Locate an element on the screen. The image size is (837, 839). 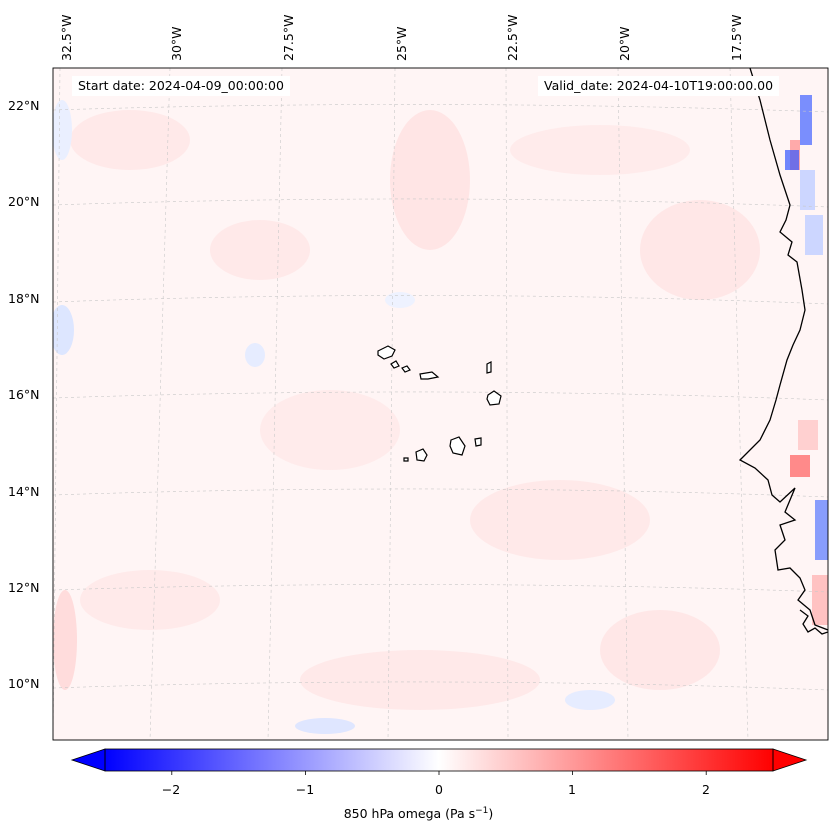
colorbar-label-exponent: −1 is located at coordinates (482, 811).